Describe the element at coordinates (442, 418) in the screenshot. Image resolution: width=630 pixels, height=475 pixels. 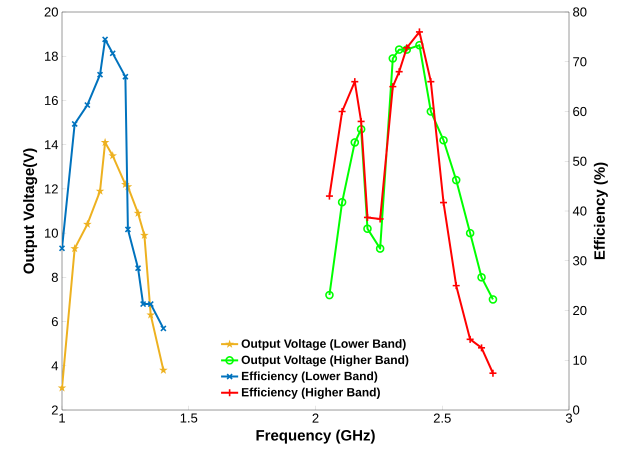
I see `x-tick-label: 2.5` at that location.